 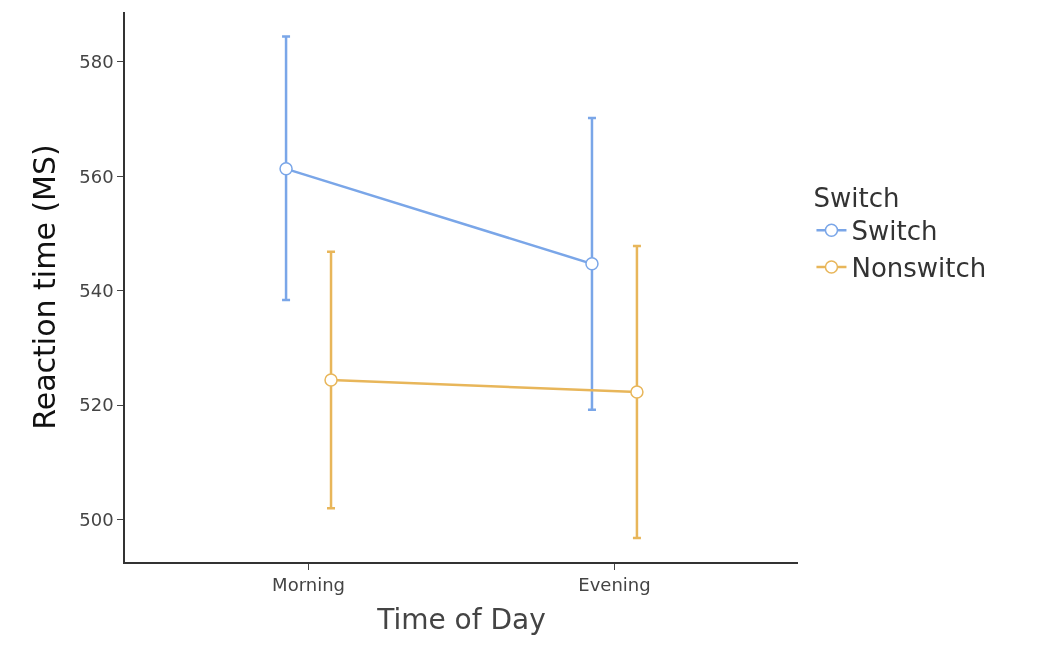 What do you see at coordinates (44, 287) in the screenshot?
I see `y-axis-title: Reaction time (MS)` at bounding box center [44, 287].